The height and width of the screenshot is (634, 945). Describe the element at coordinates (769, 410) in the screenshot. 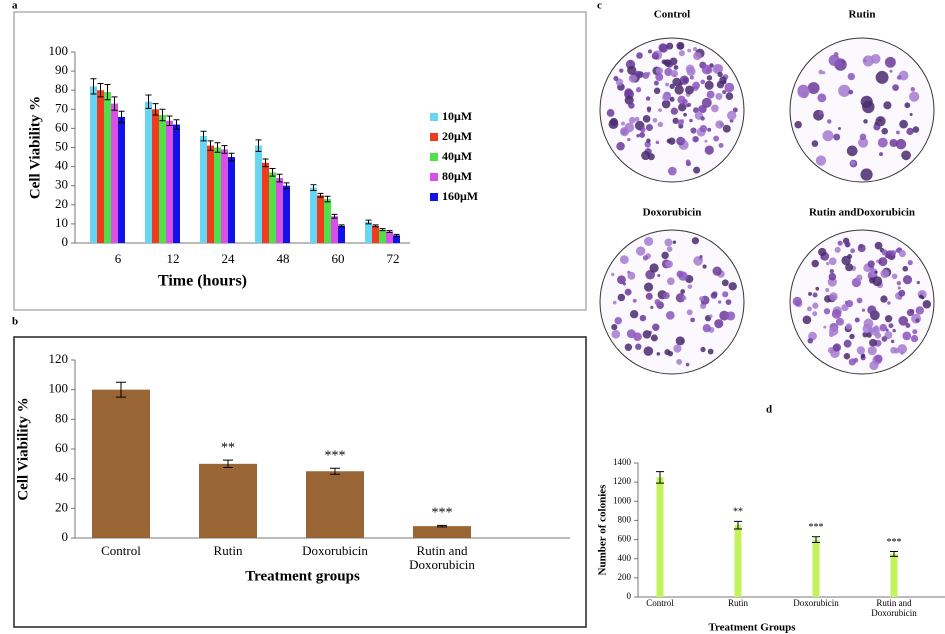

I see `panel-label: d` at that location.